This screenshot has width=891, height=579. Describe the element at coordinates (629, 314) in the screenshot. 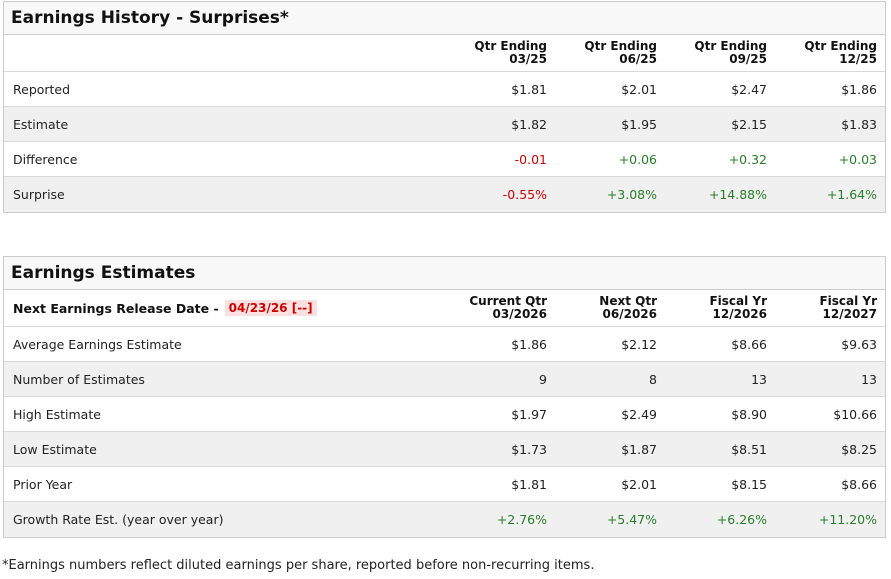

I see `column-header-line2: 06/2026` at that location.